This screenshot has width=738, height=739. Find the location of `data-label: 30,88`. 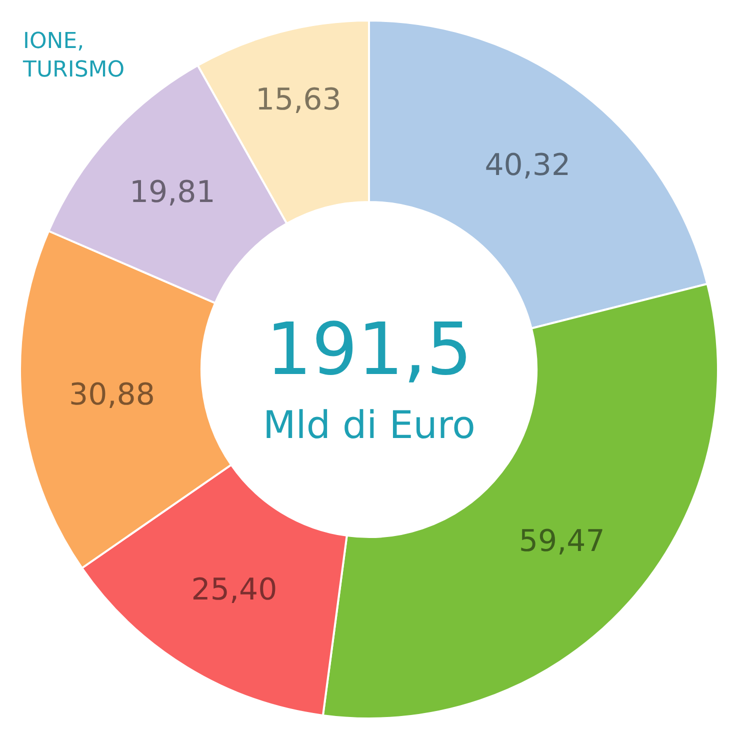

data-label: 30,88 is located at coordinates (112, 394).